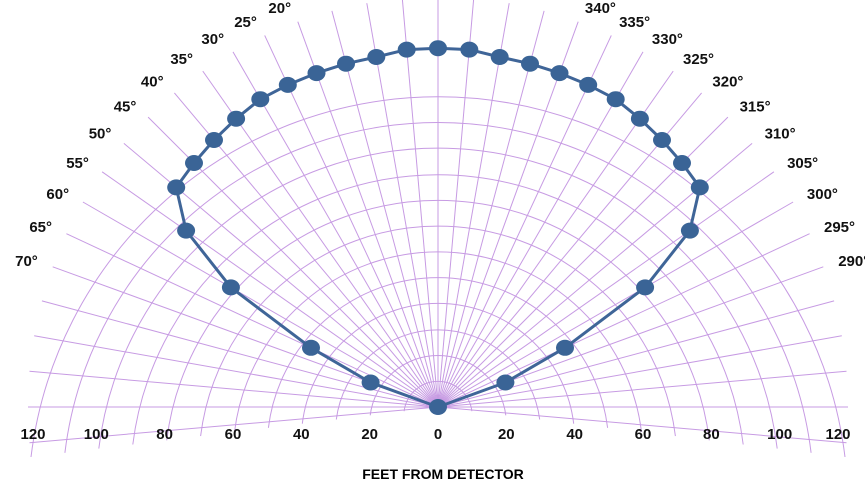  What do you see at coordinates (802, 163) in the screenshot?
I see `angle-label: 305°` at bounding box center [802, 163].